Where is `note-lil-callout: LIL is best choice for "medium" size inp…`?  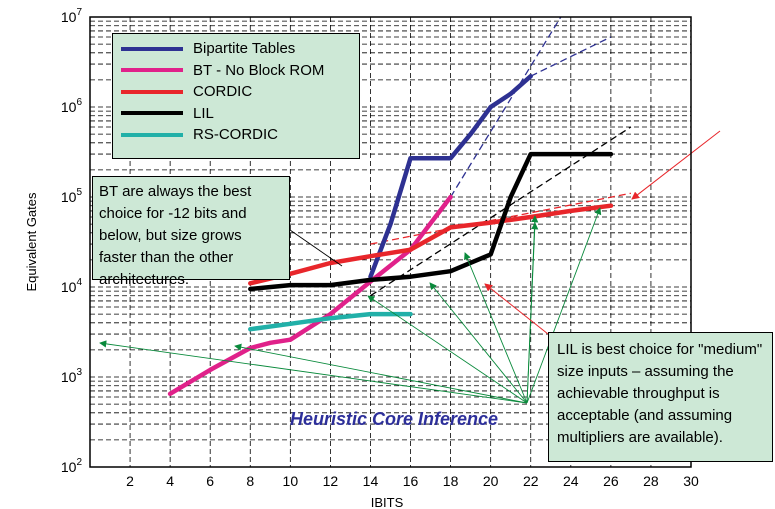
note-lil-callout: LIL is best choice for "medium" size inp… is located at coordinates (660, 397).